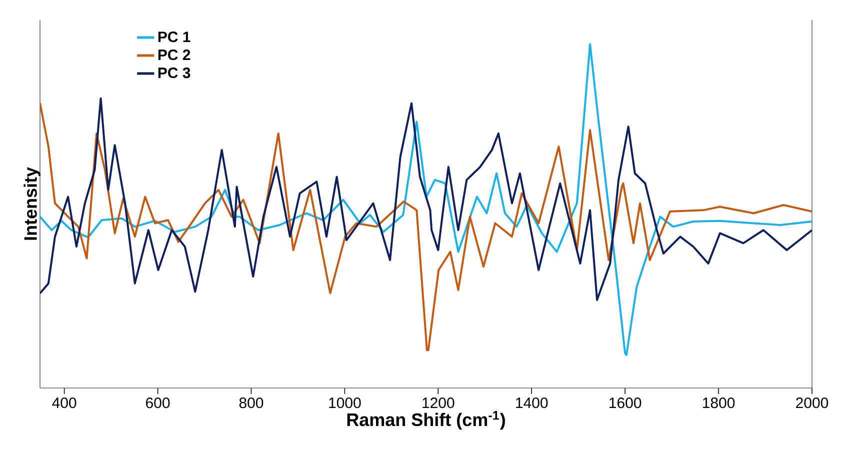 The image size is (847, 454). I want to click on x-tick-label: 800, so click(251, 403).